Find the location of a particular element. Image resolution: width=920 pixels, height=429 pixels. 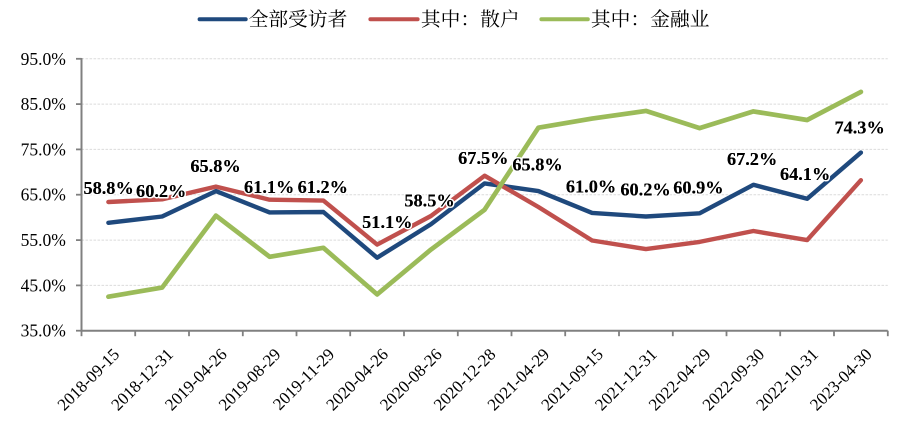

svg-text: 58.8% is located at coordinates (108, 188).